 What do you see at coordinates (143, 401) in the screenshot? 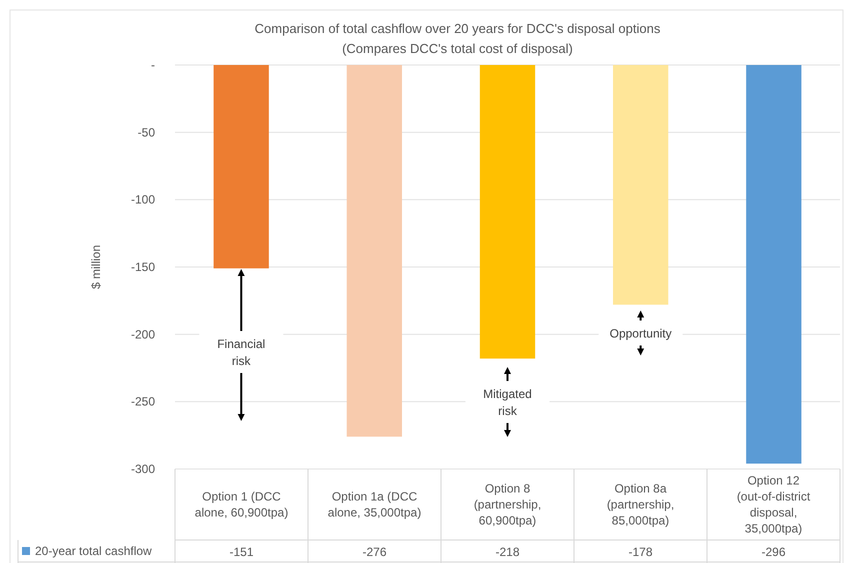
I see `y-tick-label: -250` at bounding box center [143, 401].